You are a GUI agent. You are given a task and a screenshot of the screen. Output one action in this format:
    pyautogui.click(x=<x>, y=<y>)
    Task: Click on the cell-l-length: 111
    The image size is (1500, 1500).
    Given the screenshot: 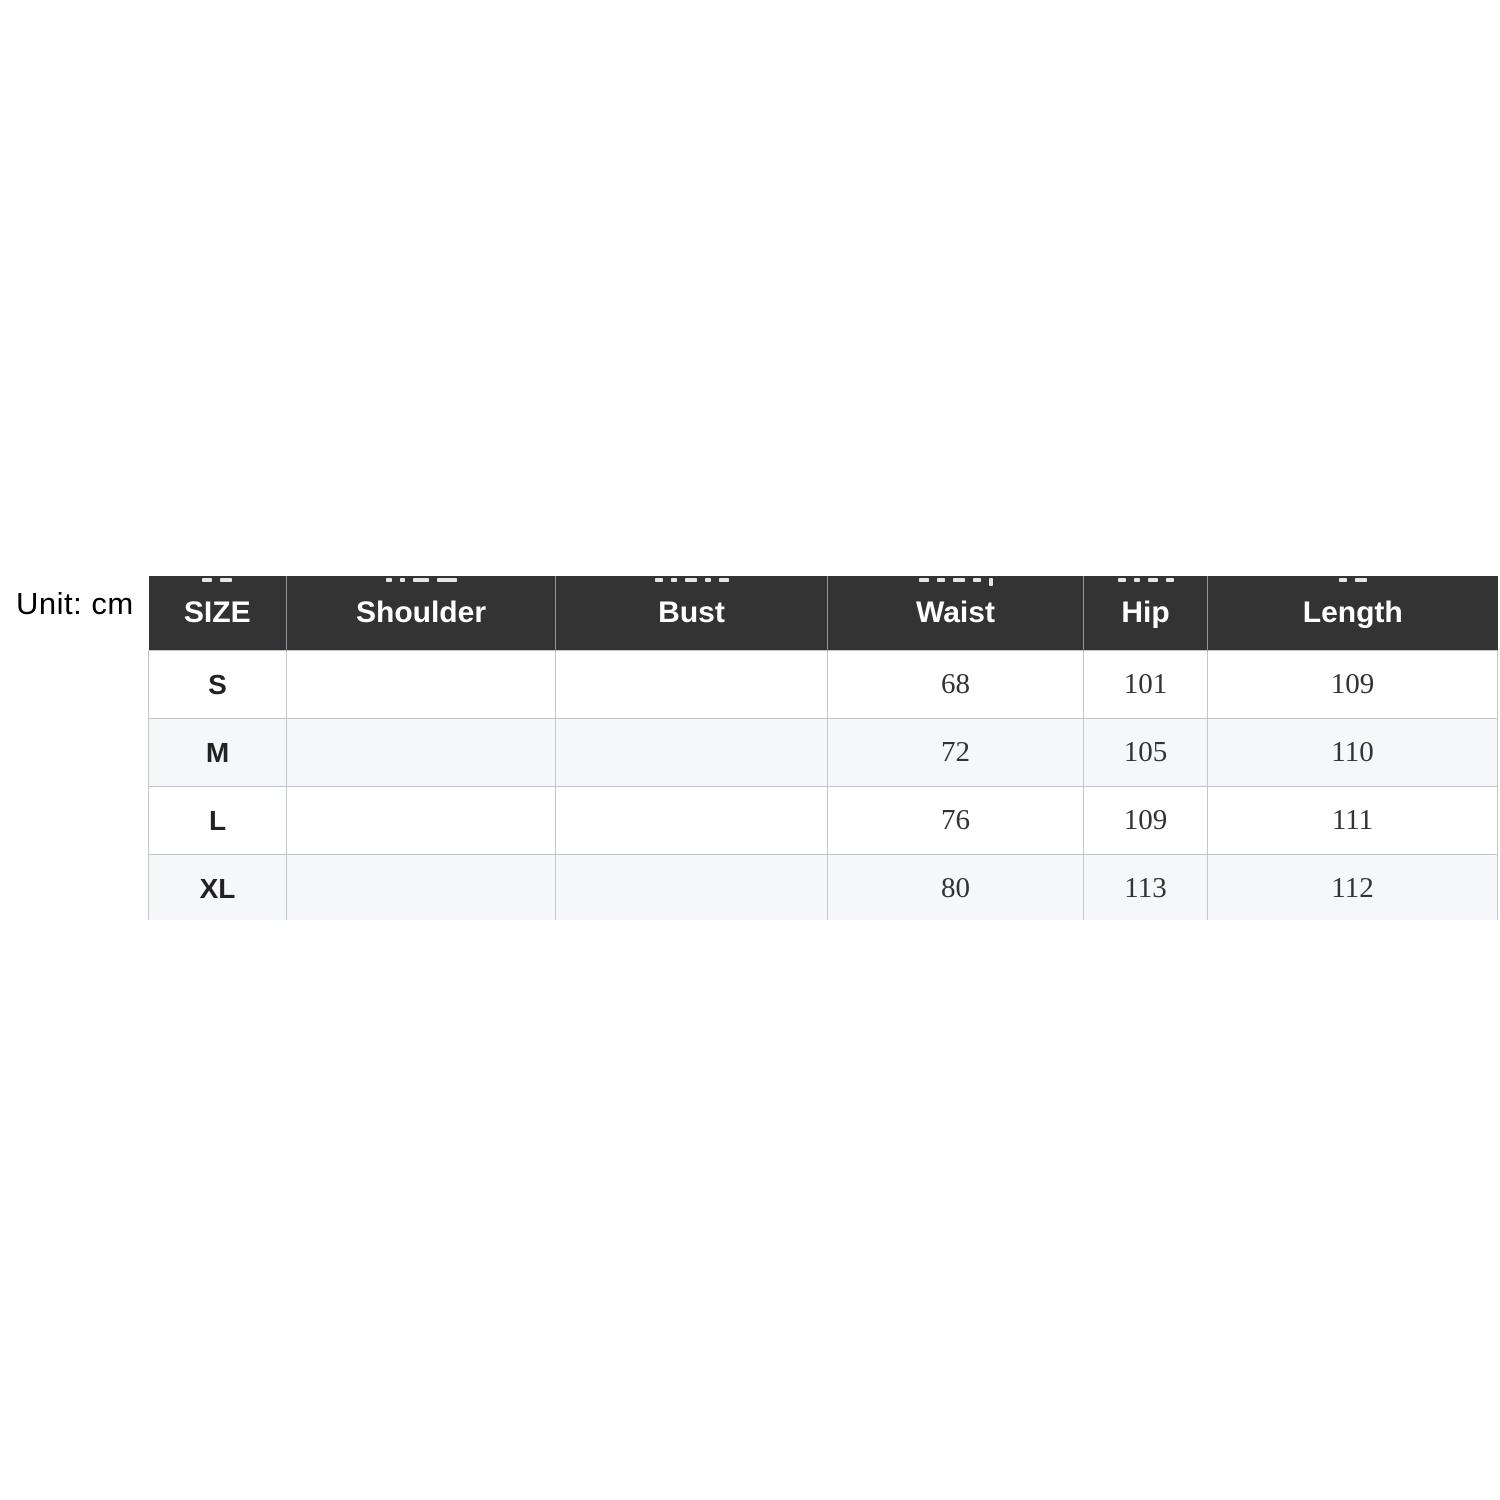 What is the action you would take?
    pyautogui.click(x=1352, y=820)
    